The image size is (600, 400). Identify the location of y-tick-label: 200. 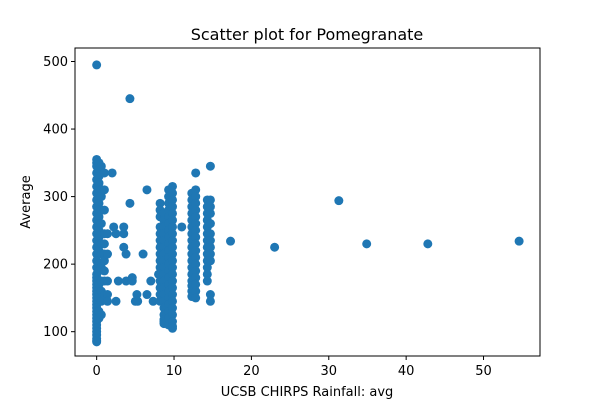
(55, 265).